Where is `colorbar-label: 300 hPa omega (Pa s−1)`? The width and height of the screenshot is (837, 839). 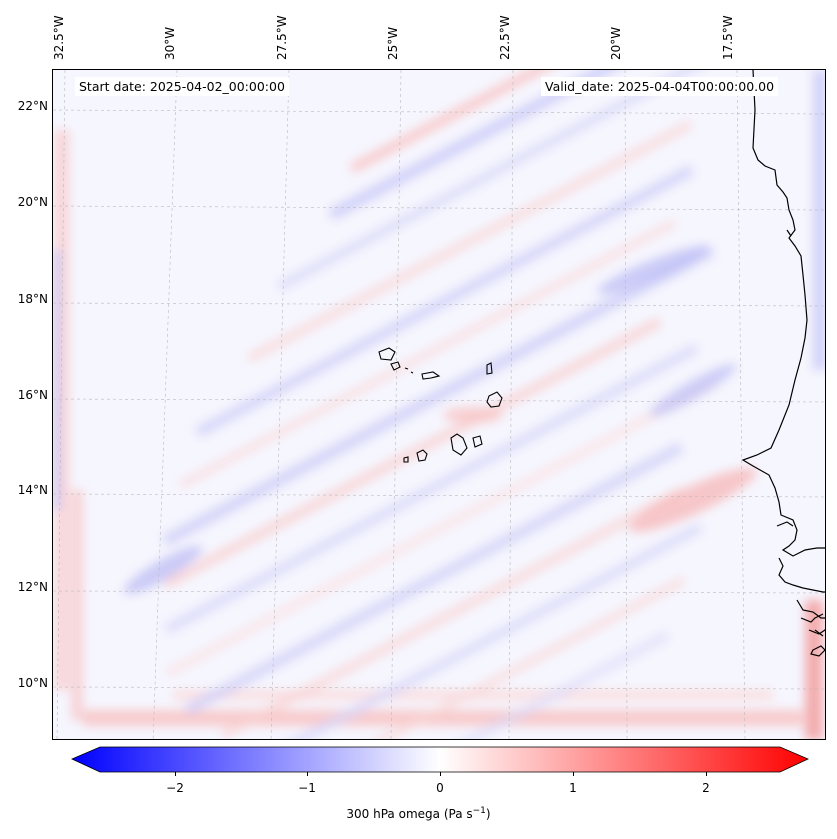 colorbar-label: 300 hPa omega (Pa s−1) is located at coordinates (418, 813).